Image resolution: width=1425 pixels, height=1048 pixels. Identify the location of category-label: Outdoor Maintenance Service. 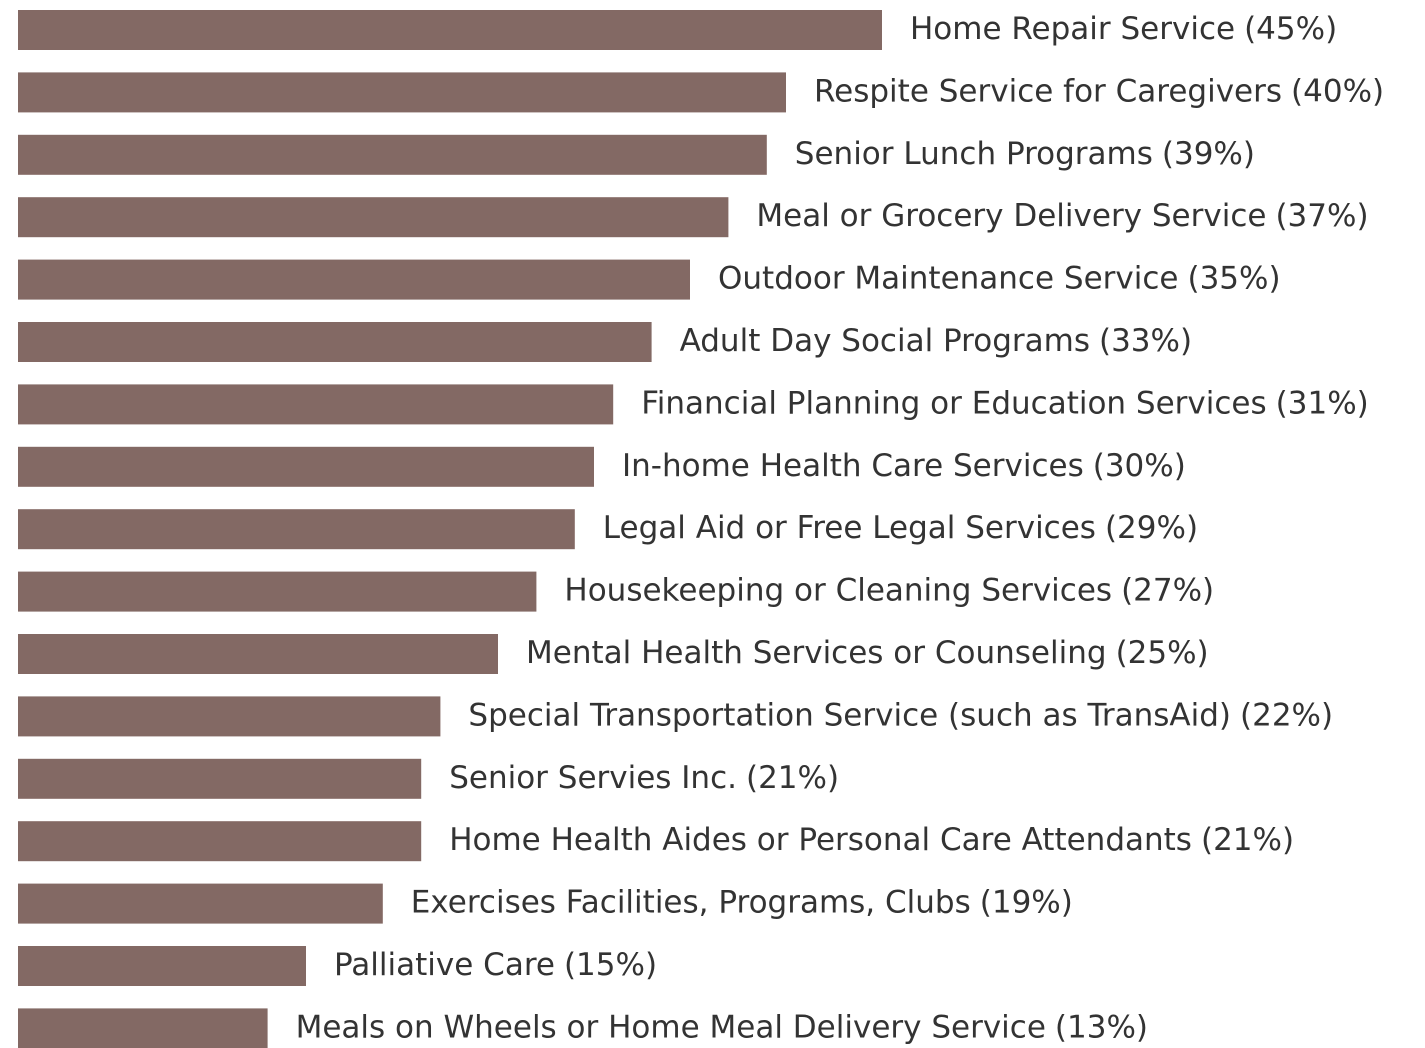
(948, 278).